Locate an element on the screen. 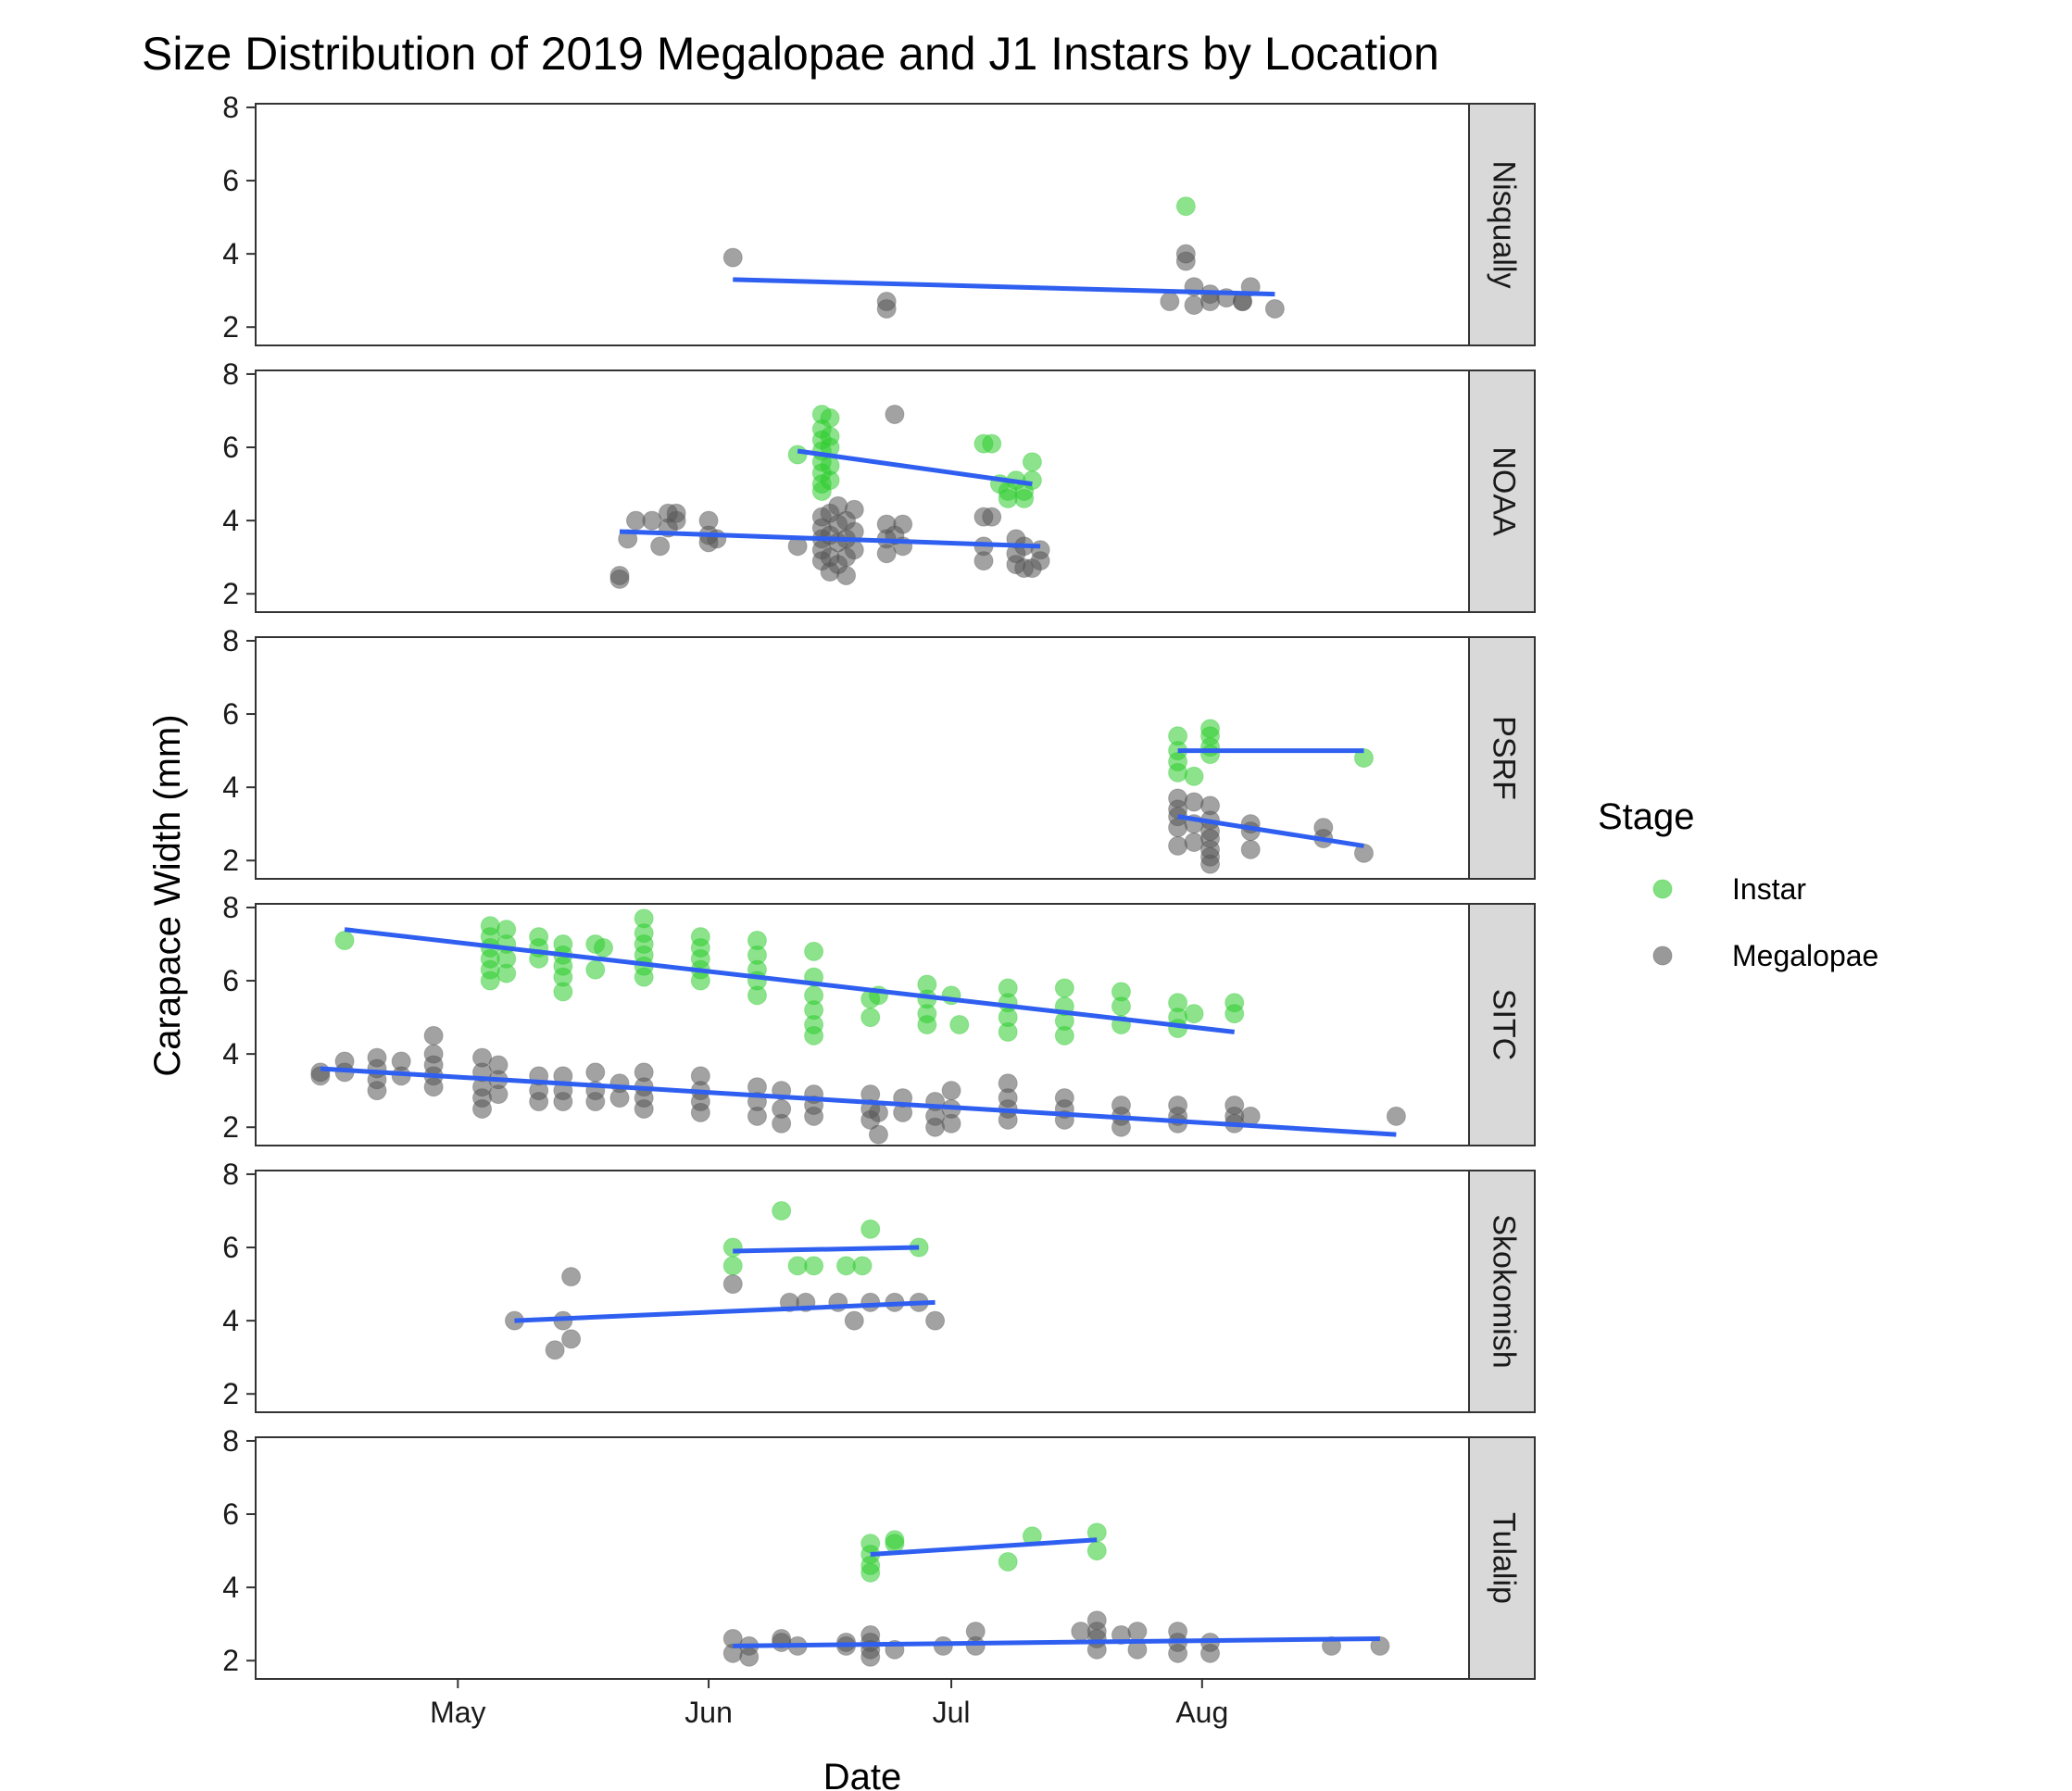 The width and height of the screenshot is (2072, 1791). facet-label-tulalip: Tulalip is located at coordinates (1504, 1558).